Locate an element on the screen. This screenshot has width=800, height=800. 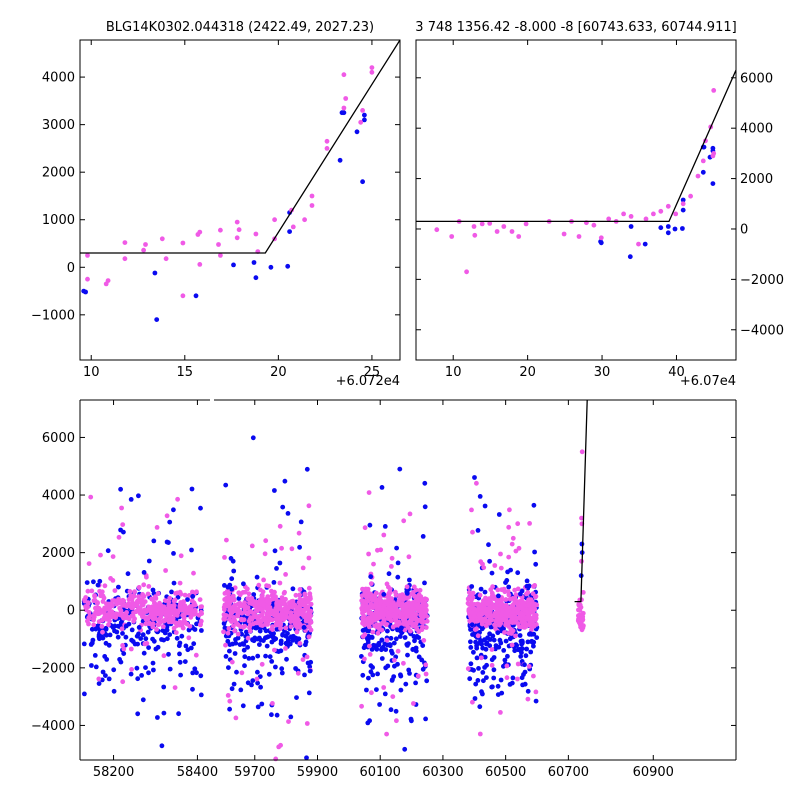
panel-top-right-xtick-label: 30 is located at coordinates (602, 372).